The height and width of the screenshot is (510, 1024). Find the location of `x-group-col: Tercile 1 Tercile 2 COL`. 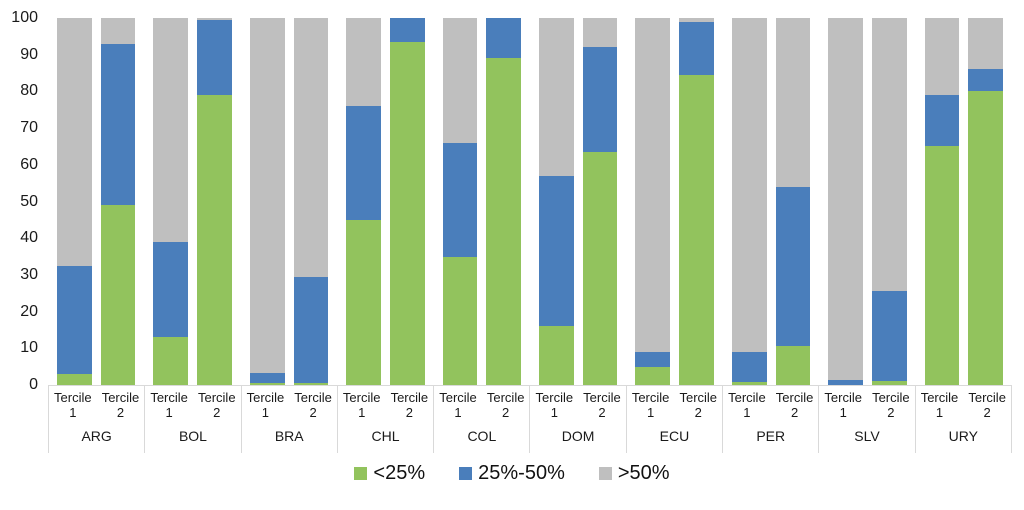

x-group-col: Tercile 1 Tercile 2 COL is located at coordinates (482, 419).